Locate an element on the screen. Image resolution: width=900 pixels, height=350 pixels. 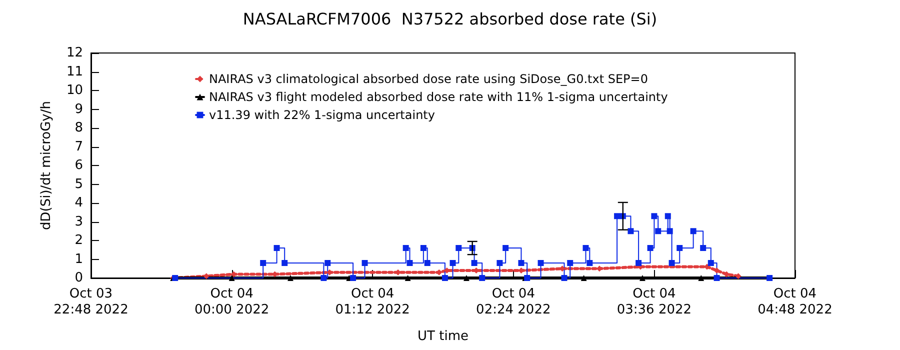
y-tick-label: 7 is located at coordinates (78, 146).